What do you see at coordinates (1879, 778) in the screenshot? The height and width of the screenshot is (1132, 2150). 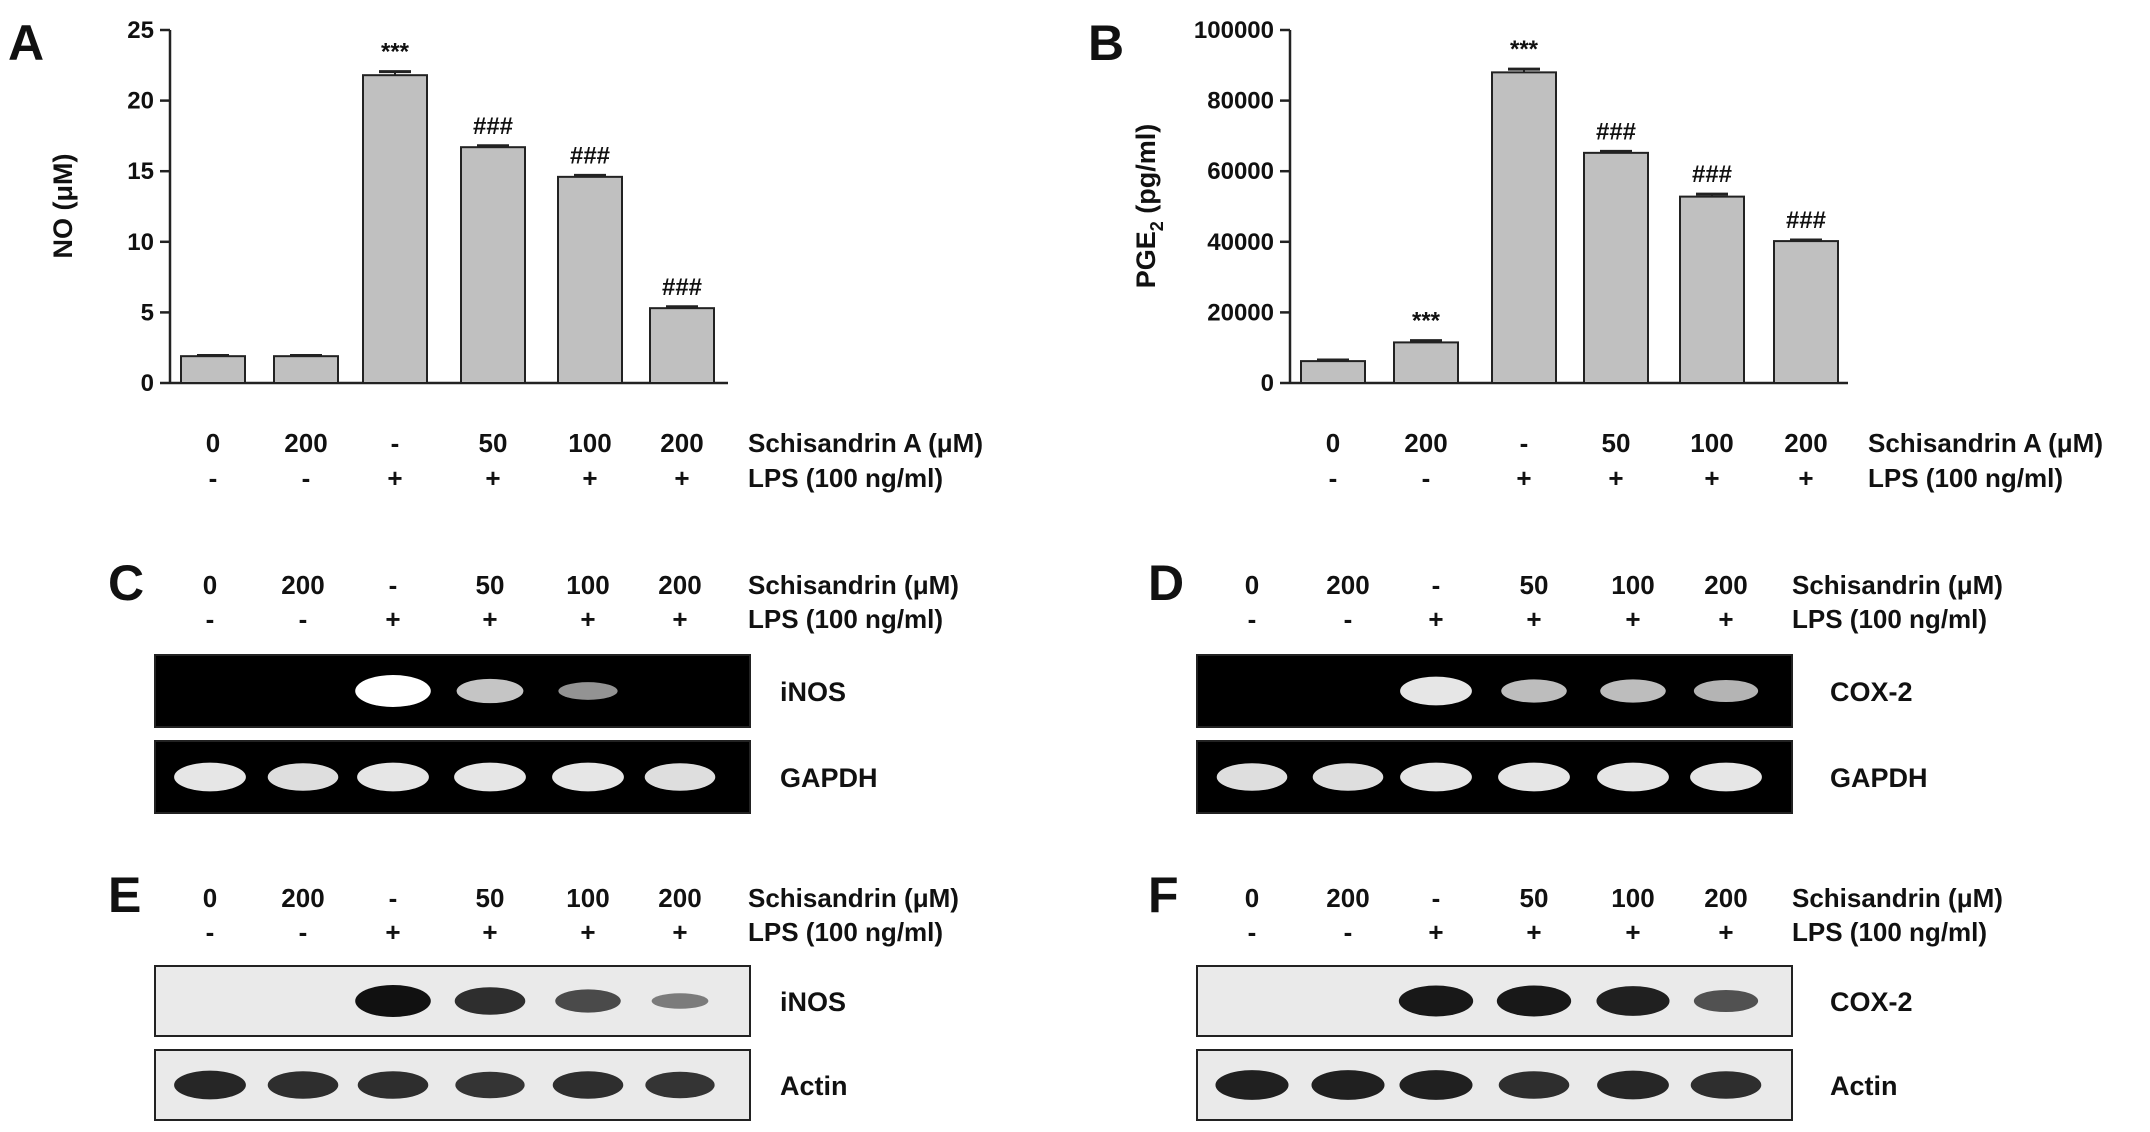 I see `blot-d-band-label: GAPDH` at bounding box center [1879, 778].